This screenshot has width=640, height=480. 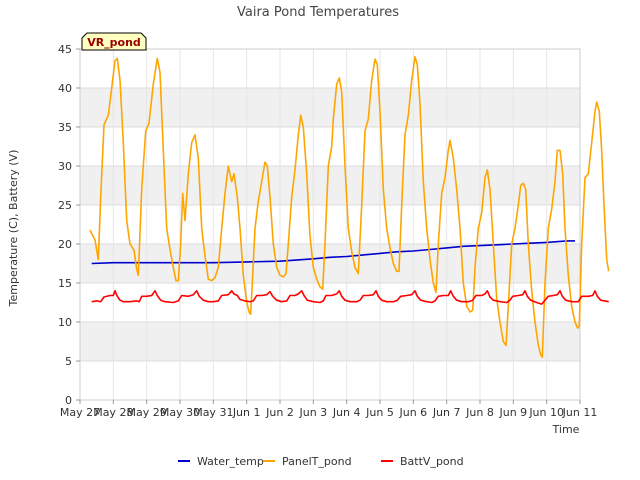 I want to click on x-axis-label: Time, so click(x=566, y=429).